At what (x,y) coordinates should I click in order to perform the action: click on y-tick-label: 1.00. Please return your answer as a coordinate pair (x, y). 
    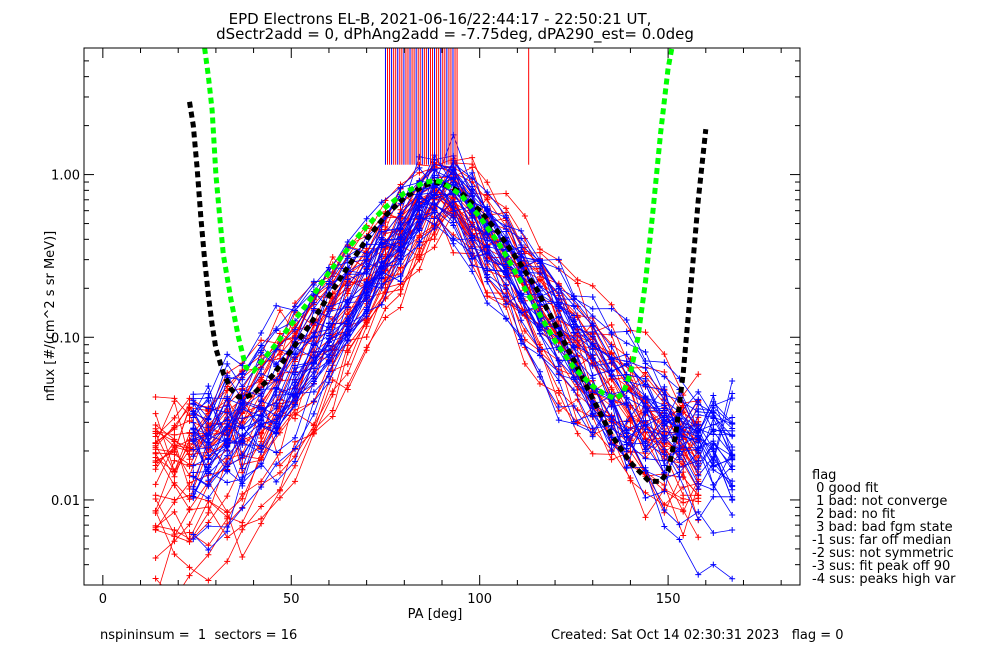
    Looking at the image, I should click on (65, 176).